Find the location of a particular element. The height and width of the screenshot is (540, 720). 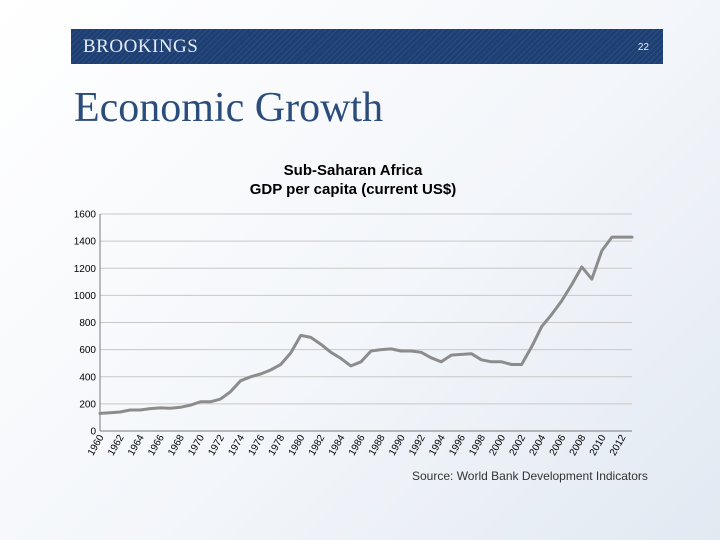

header-bar: BROOKINGS 22 is located at coordinates (367, 46).